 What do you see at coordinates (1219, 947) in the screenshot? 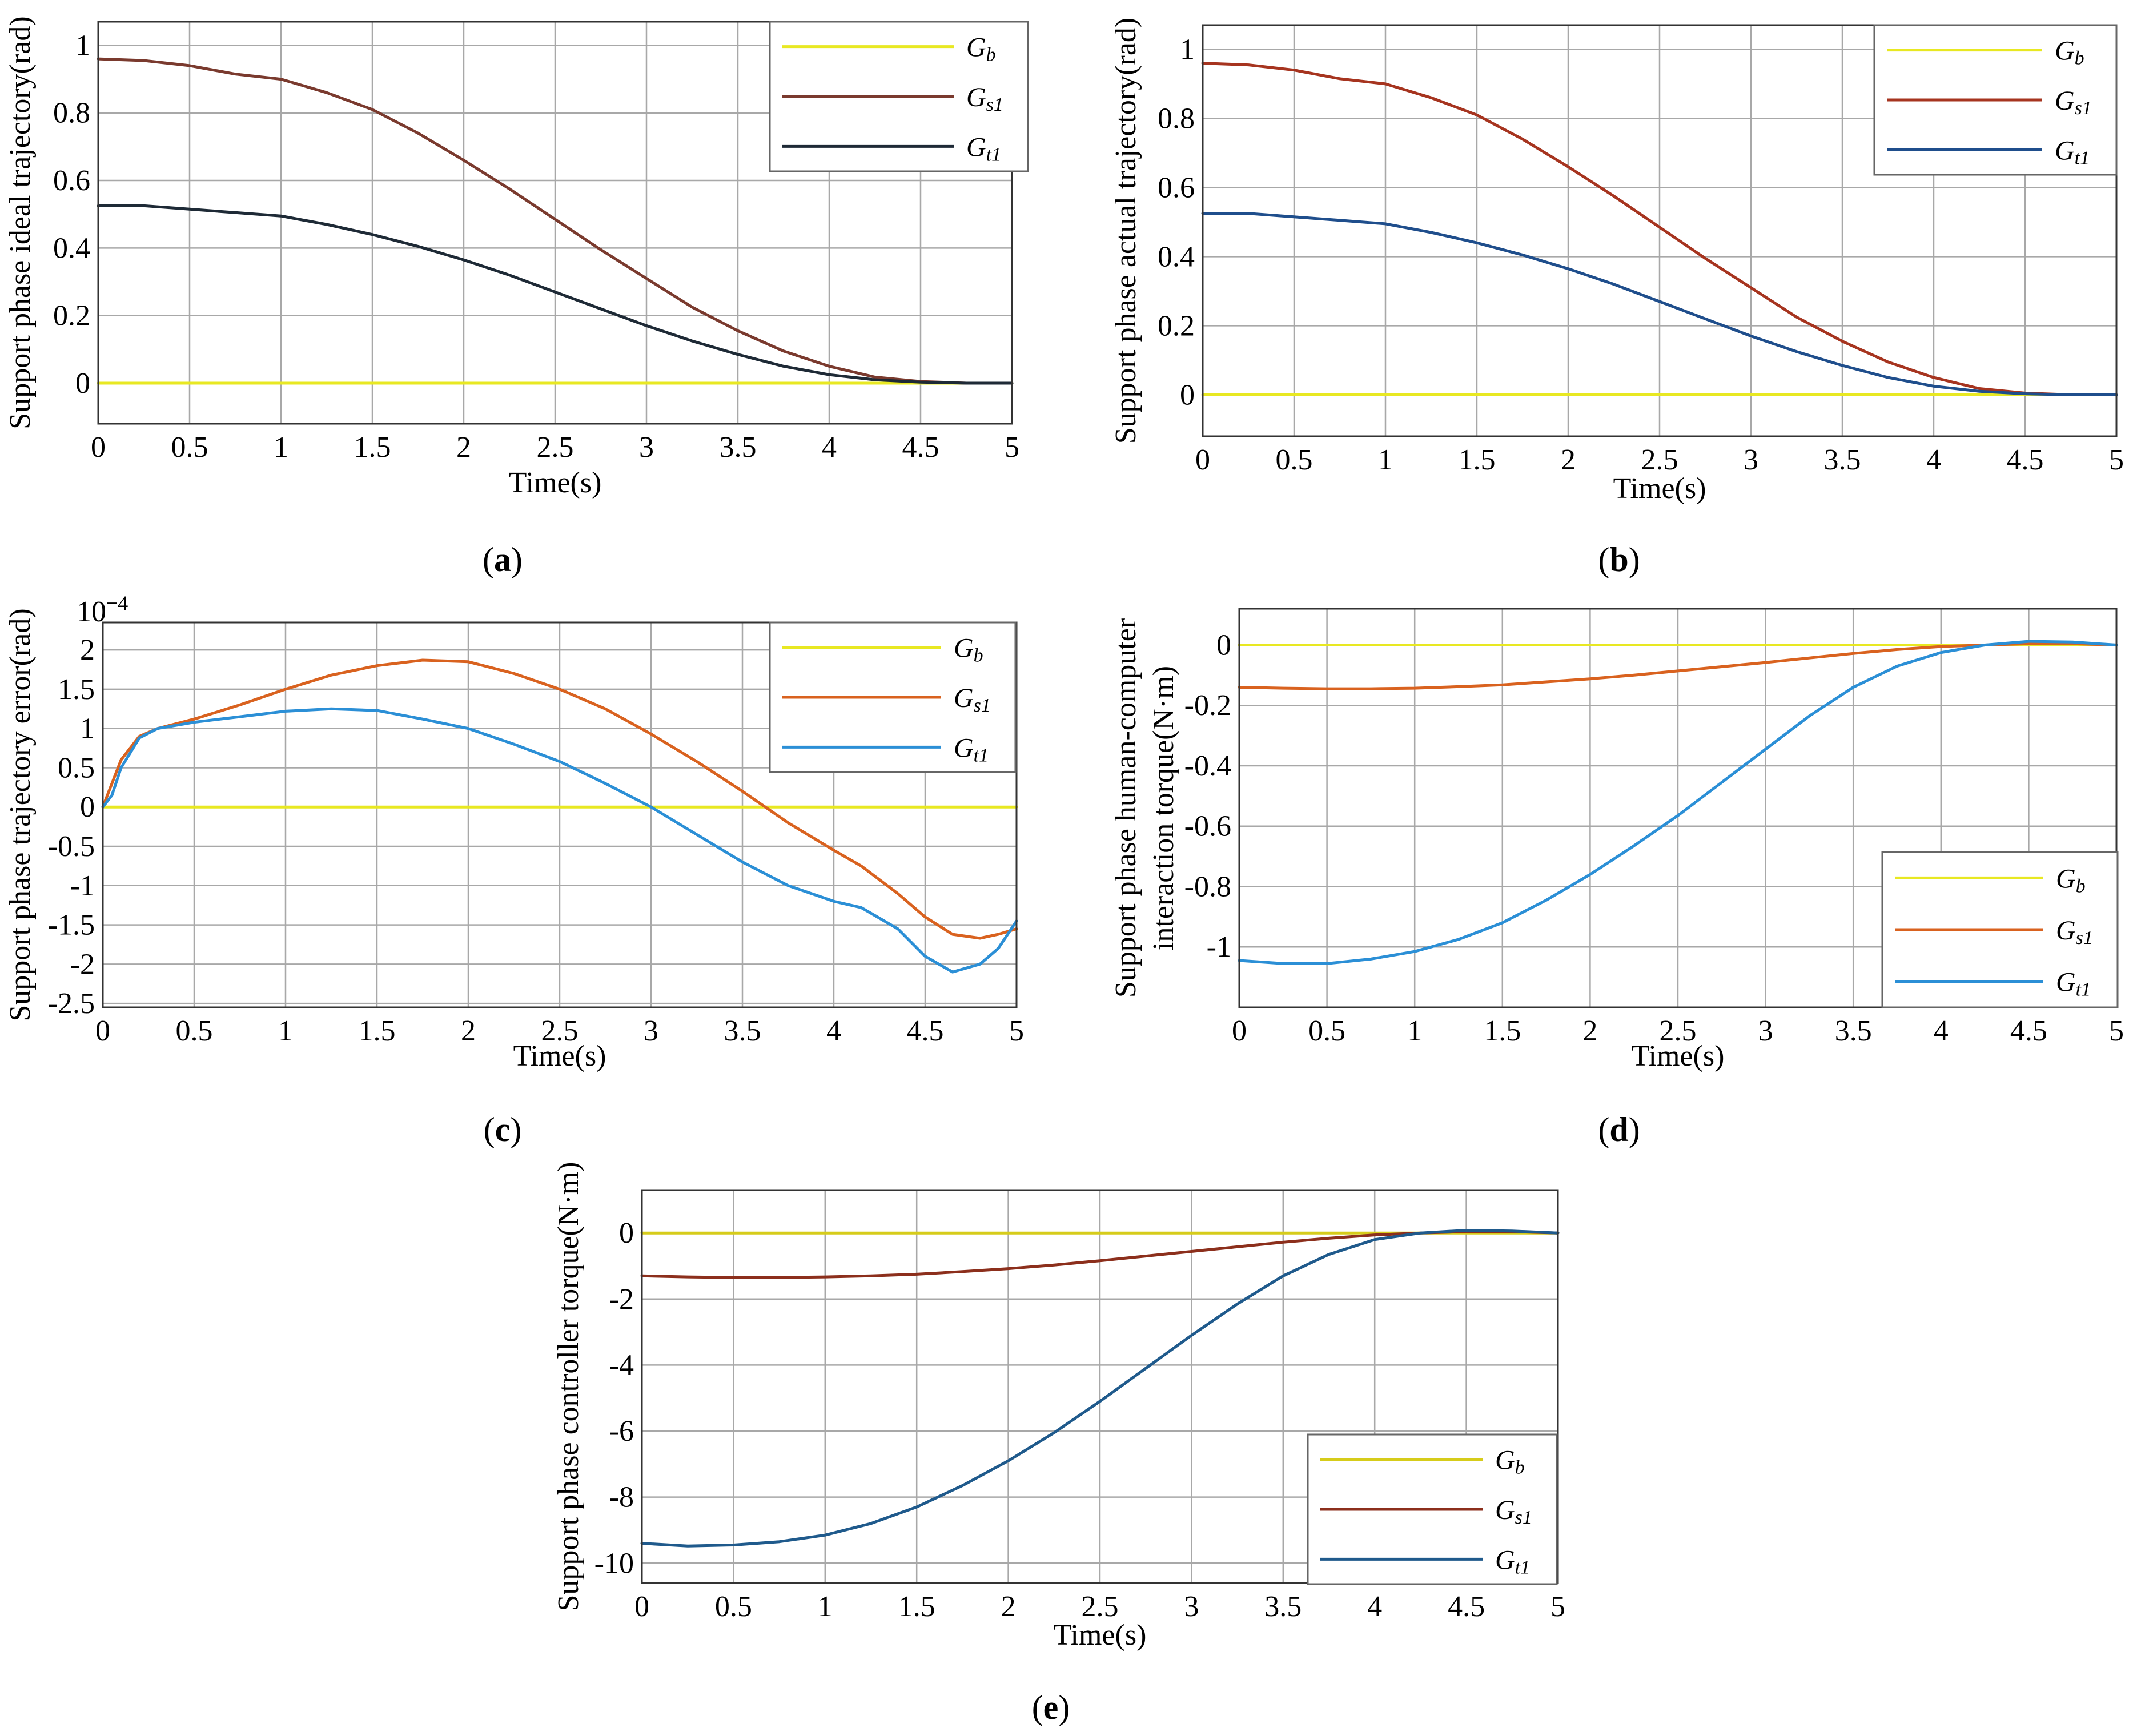
I see `y-tick-label: -1` at bounding box center [1219, 947].